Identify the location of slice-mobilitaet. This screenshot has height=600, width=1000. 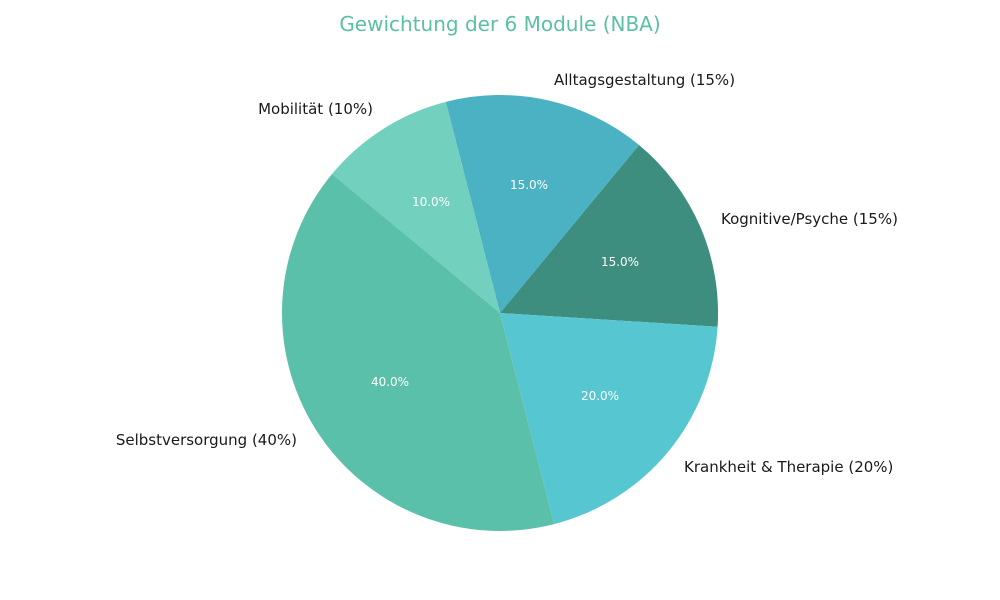
(416, 207).